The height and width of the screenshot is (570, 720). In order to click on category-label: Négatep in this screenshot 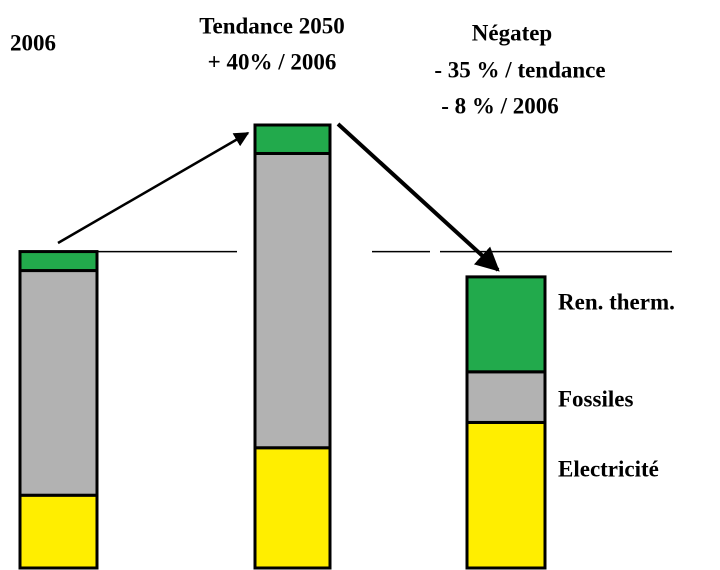, I will do `click(512, 32)`.